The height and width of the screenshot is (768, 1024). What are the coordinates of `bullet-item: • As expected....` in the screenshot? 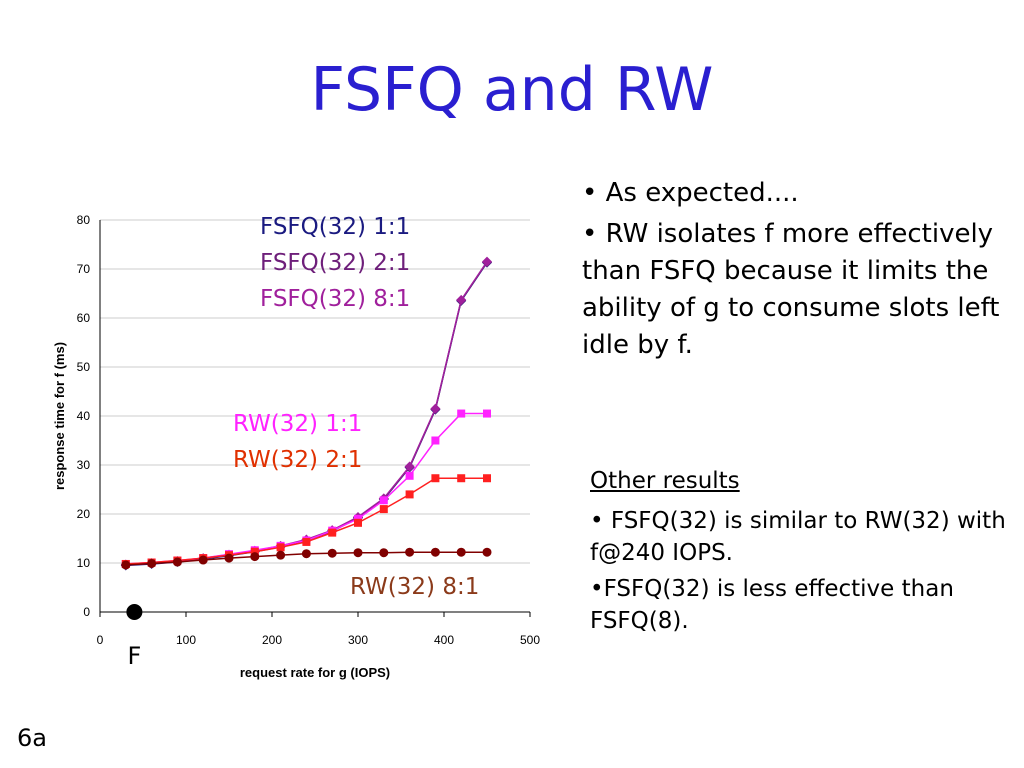 It's located at (690, 193).